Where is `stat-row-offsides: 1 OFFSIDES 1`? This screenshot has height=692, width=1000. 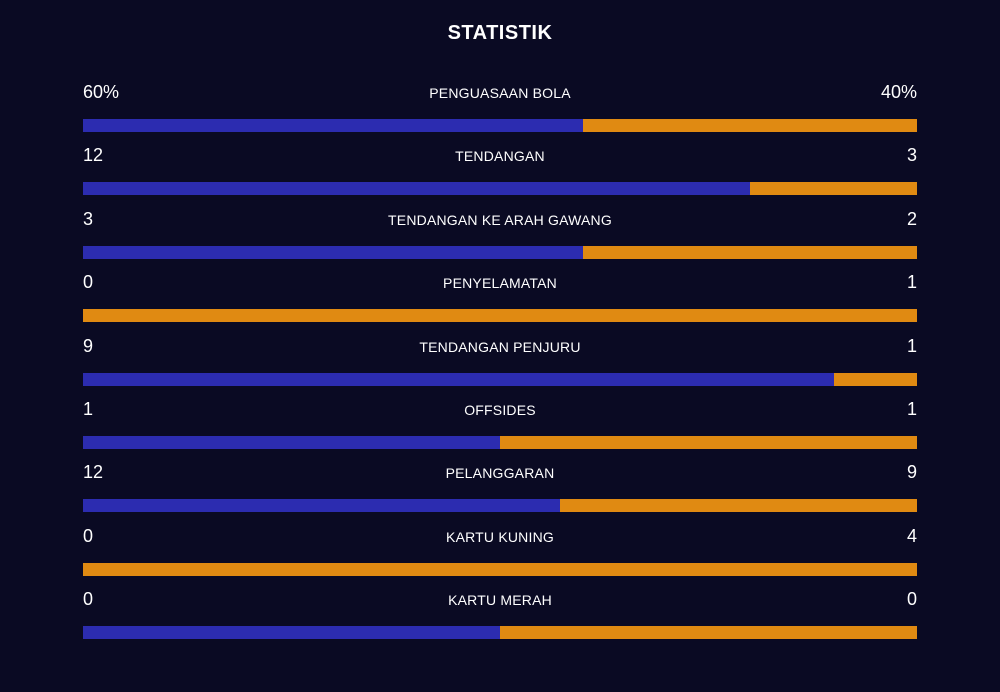 stat-row-offsides: 1 OFFSIDES 1 is located at coordinates (500, 426).